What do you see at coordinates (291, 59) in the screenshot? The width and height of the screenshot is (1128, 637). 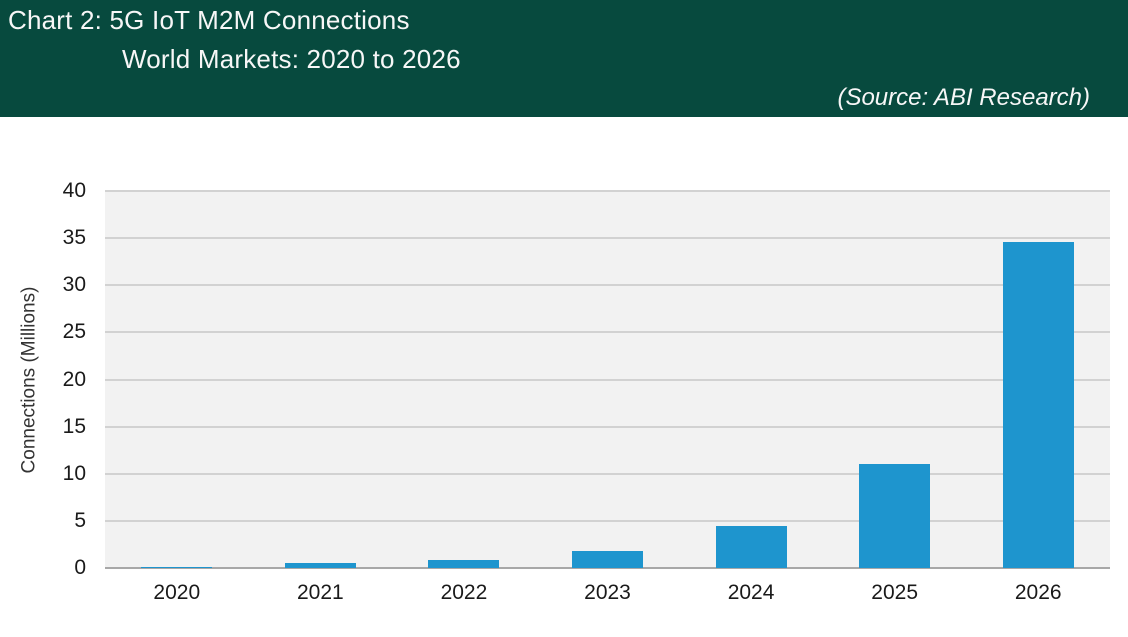 I see `chart-subtitle: World Markets: 2020 to 2026` at bounding box center [291, 59].